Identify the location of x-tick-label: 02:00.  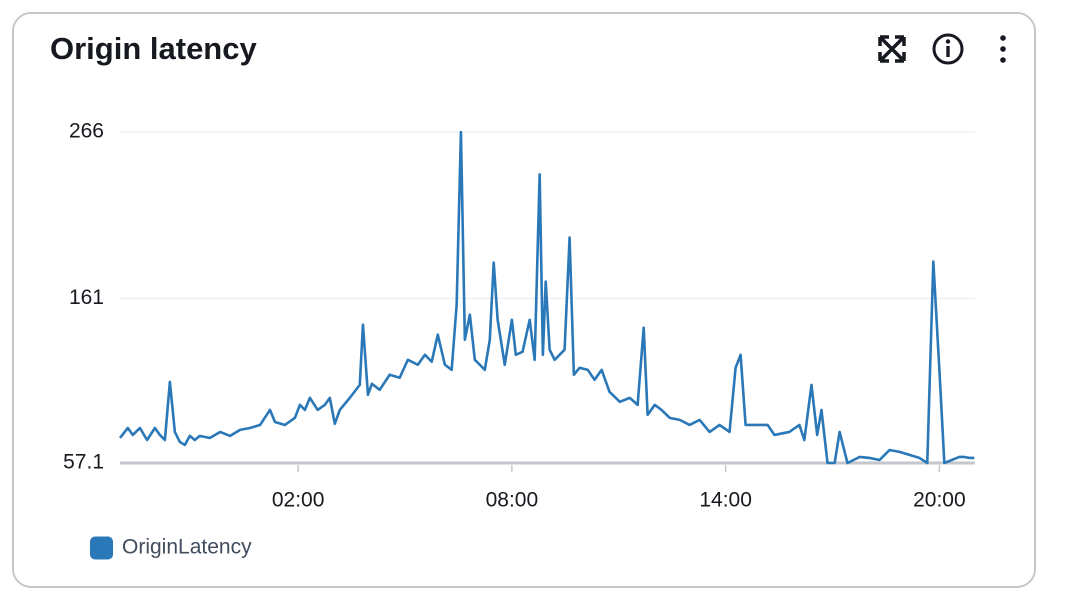
(298, 500).